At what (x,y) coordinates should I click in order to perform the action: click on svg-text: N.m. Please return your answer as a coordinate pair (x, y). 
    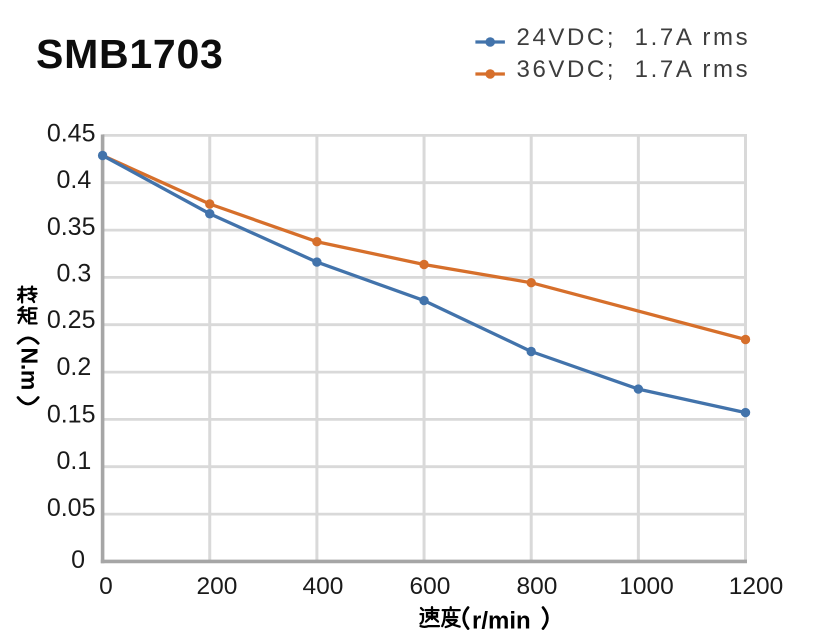
    Looking at the image, I should click on (30, 369).